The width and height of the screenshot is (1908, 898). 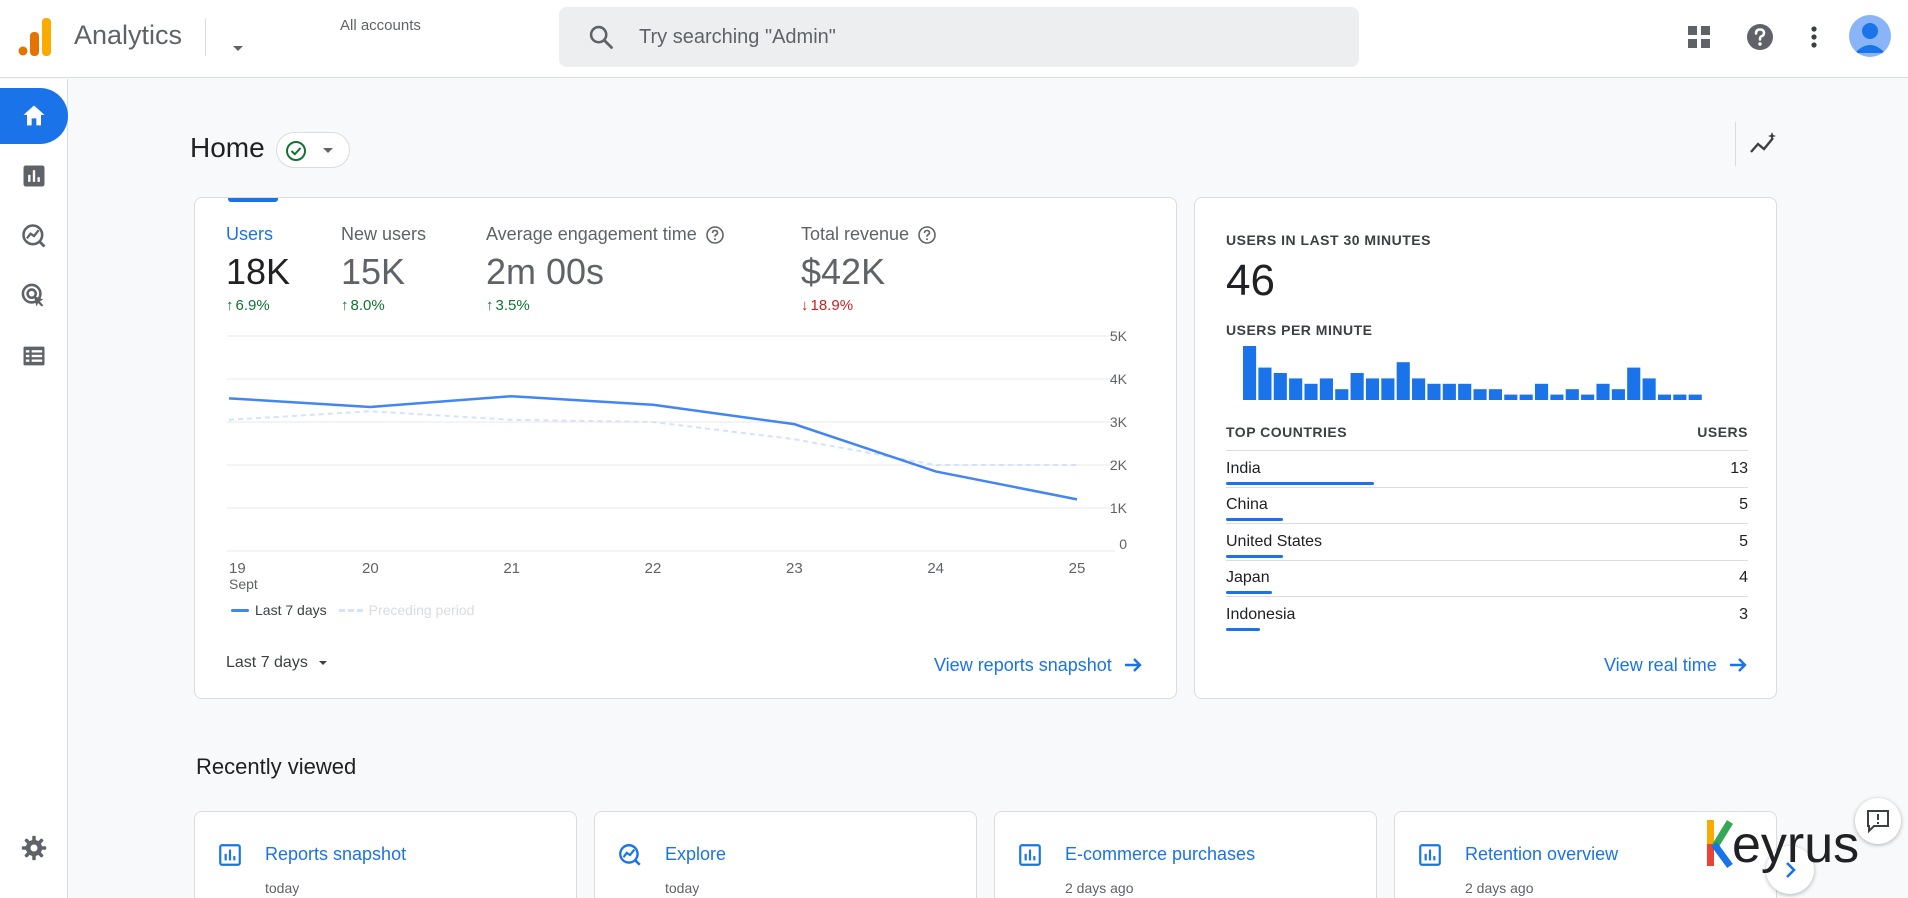 I want to click on explore-icon, so click(x=34, y=236).